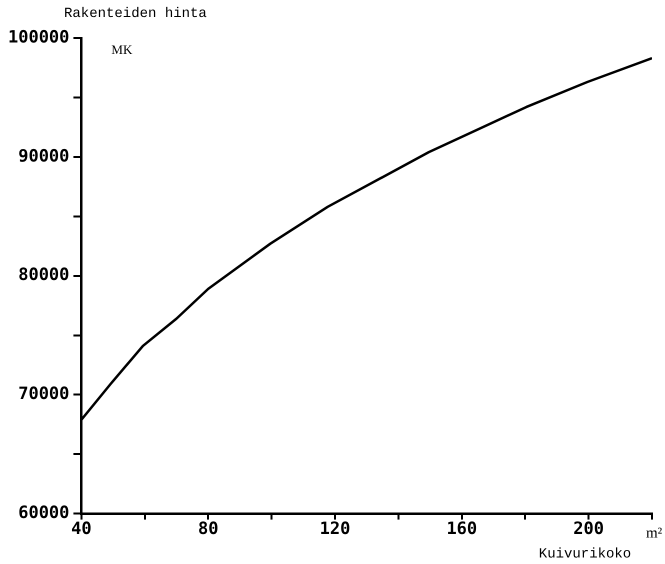 Image resolution: width=665 pixels, height=564 pixels. Describe the element at coordinates (135, 14) in the screenshot. I see `chart-title: Rakenteiden hinta` at that location.